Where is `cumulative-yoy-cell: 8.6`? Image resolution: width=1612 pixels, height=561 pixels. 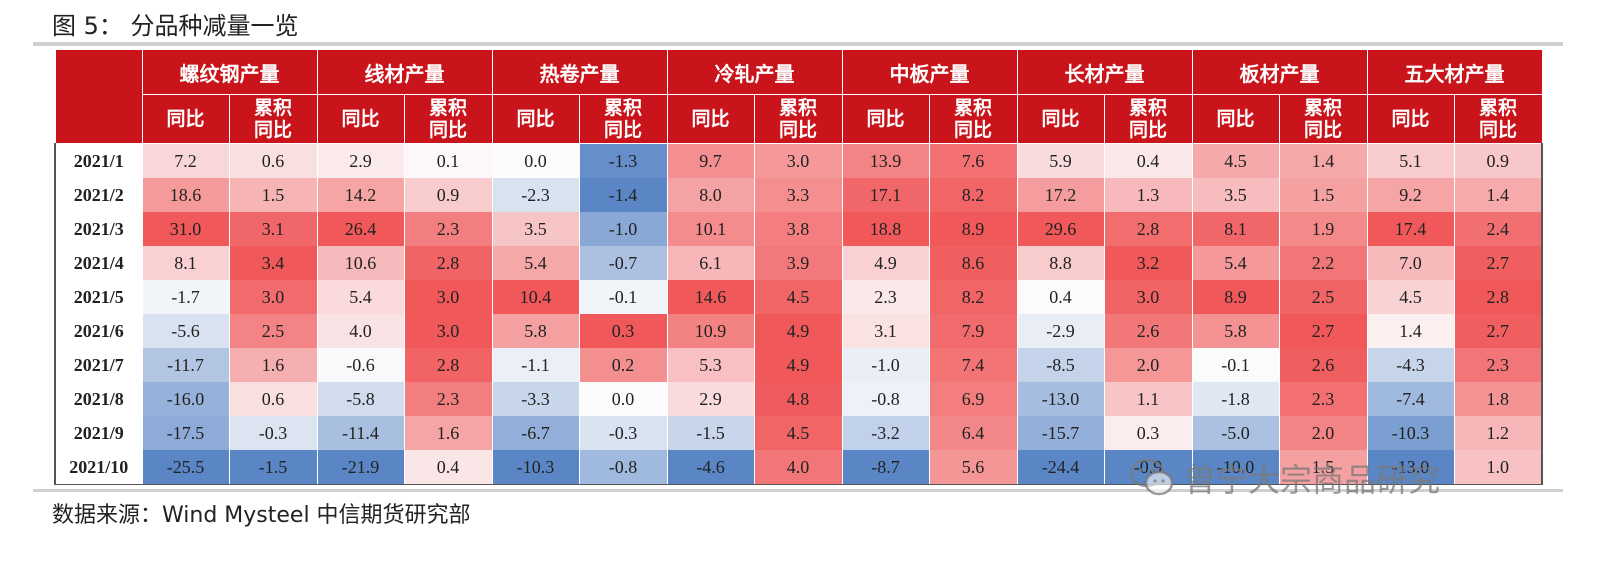 cumulative-yoy-cell: 8.6 is located at coordinates (973, 263).